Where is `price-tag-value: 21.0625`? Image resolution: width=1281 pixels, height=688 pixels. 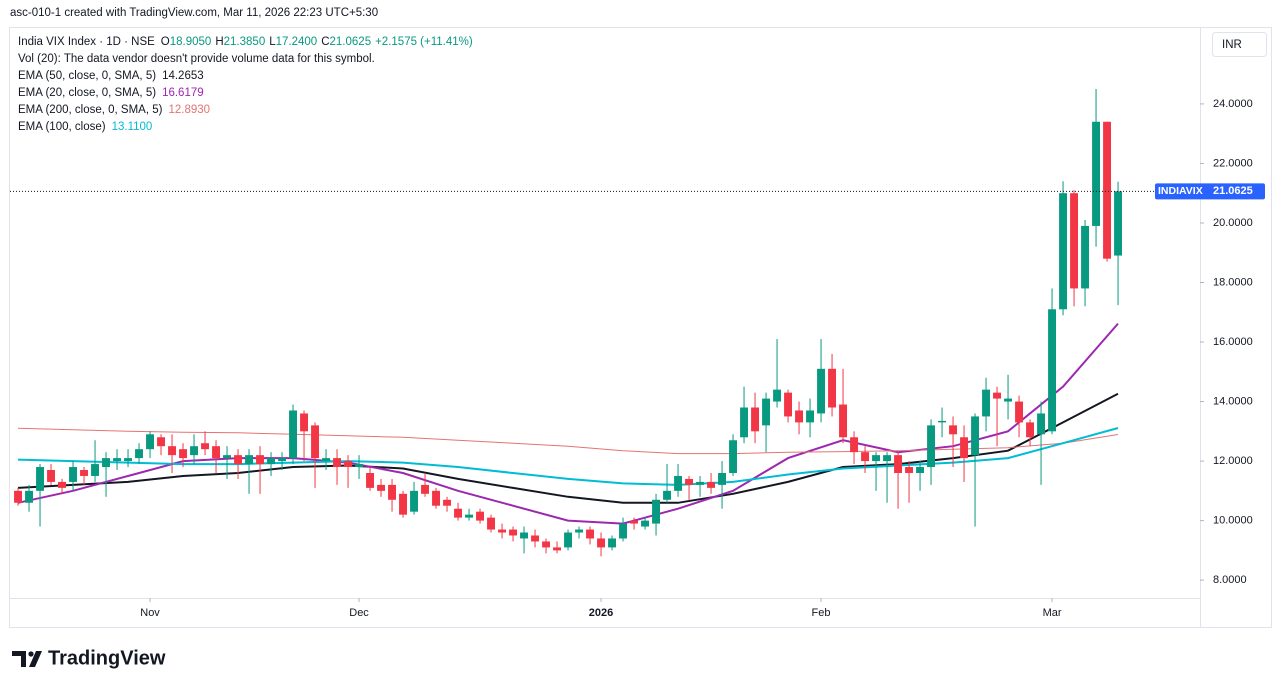
price-tag-value: 21.0625 is located at coordinates (1233, 191).